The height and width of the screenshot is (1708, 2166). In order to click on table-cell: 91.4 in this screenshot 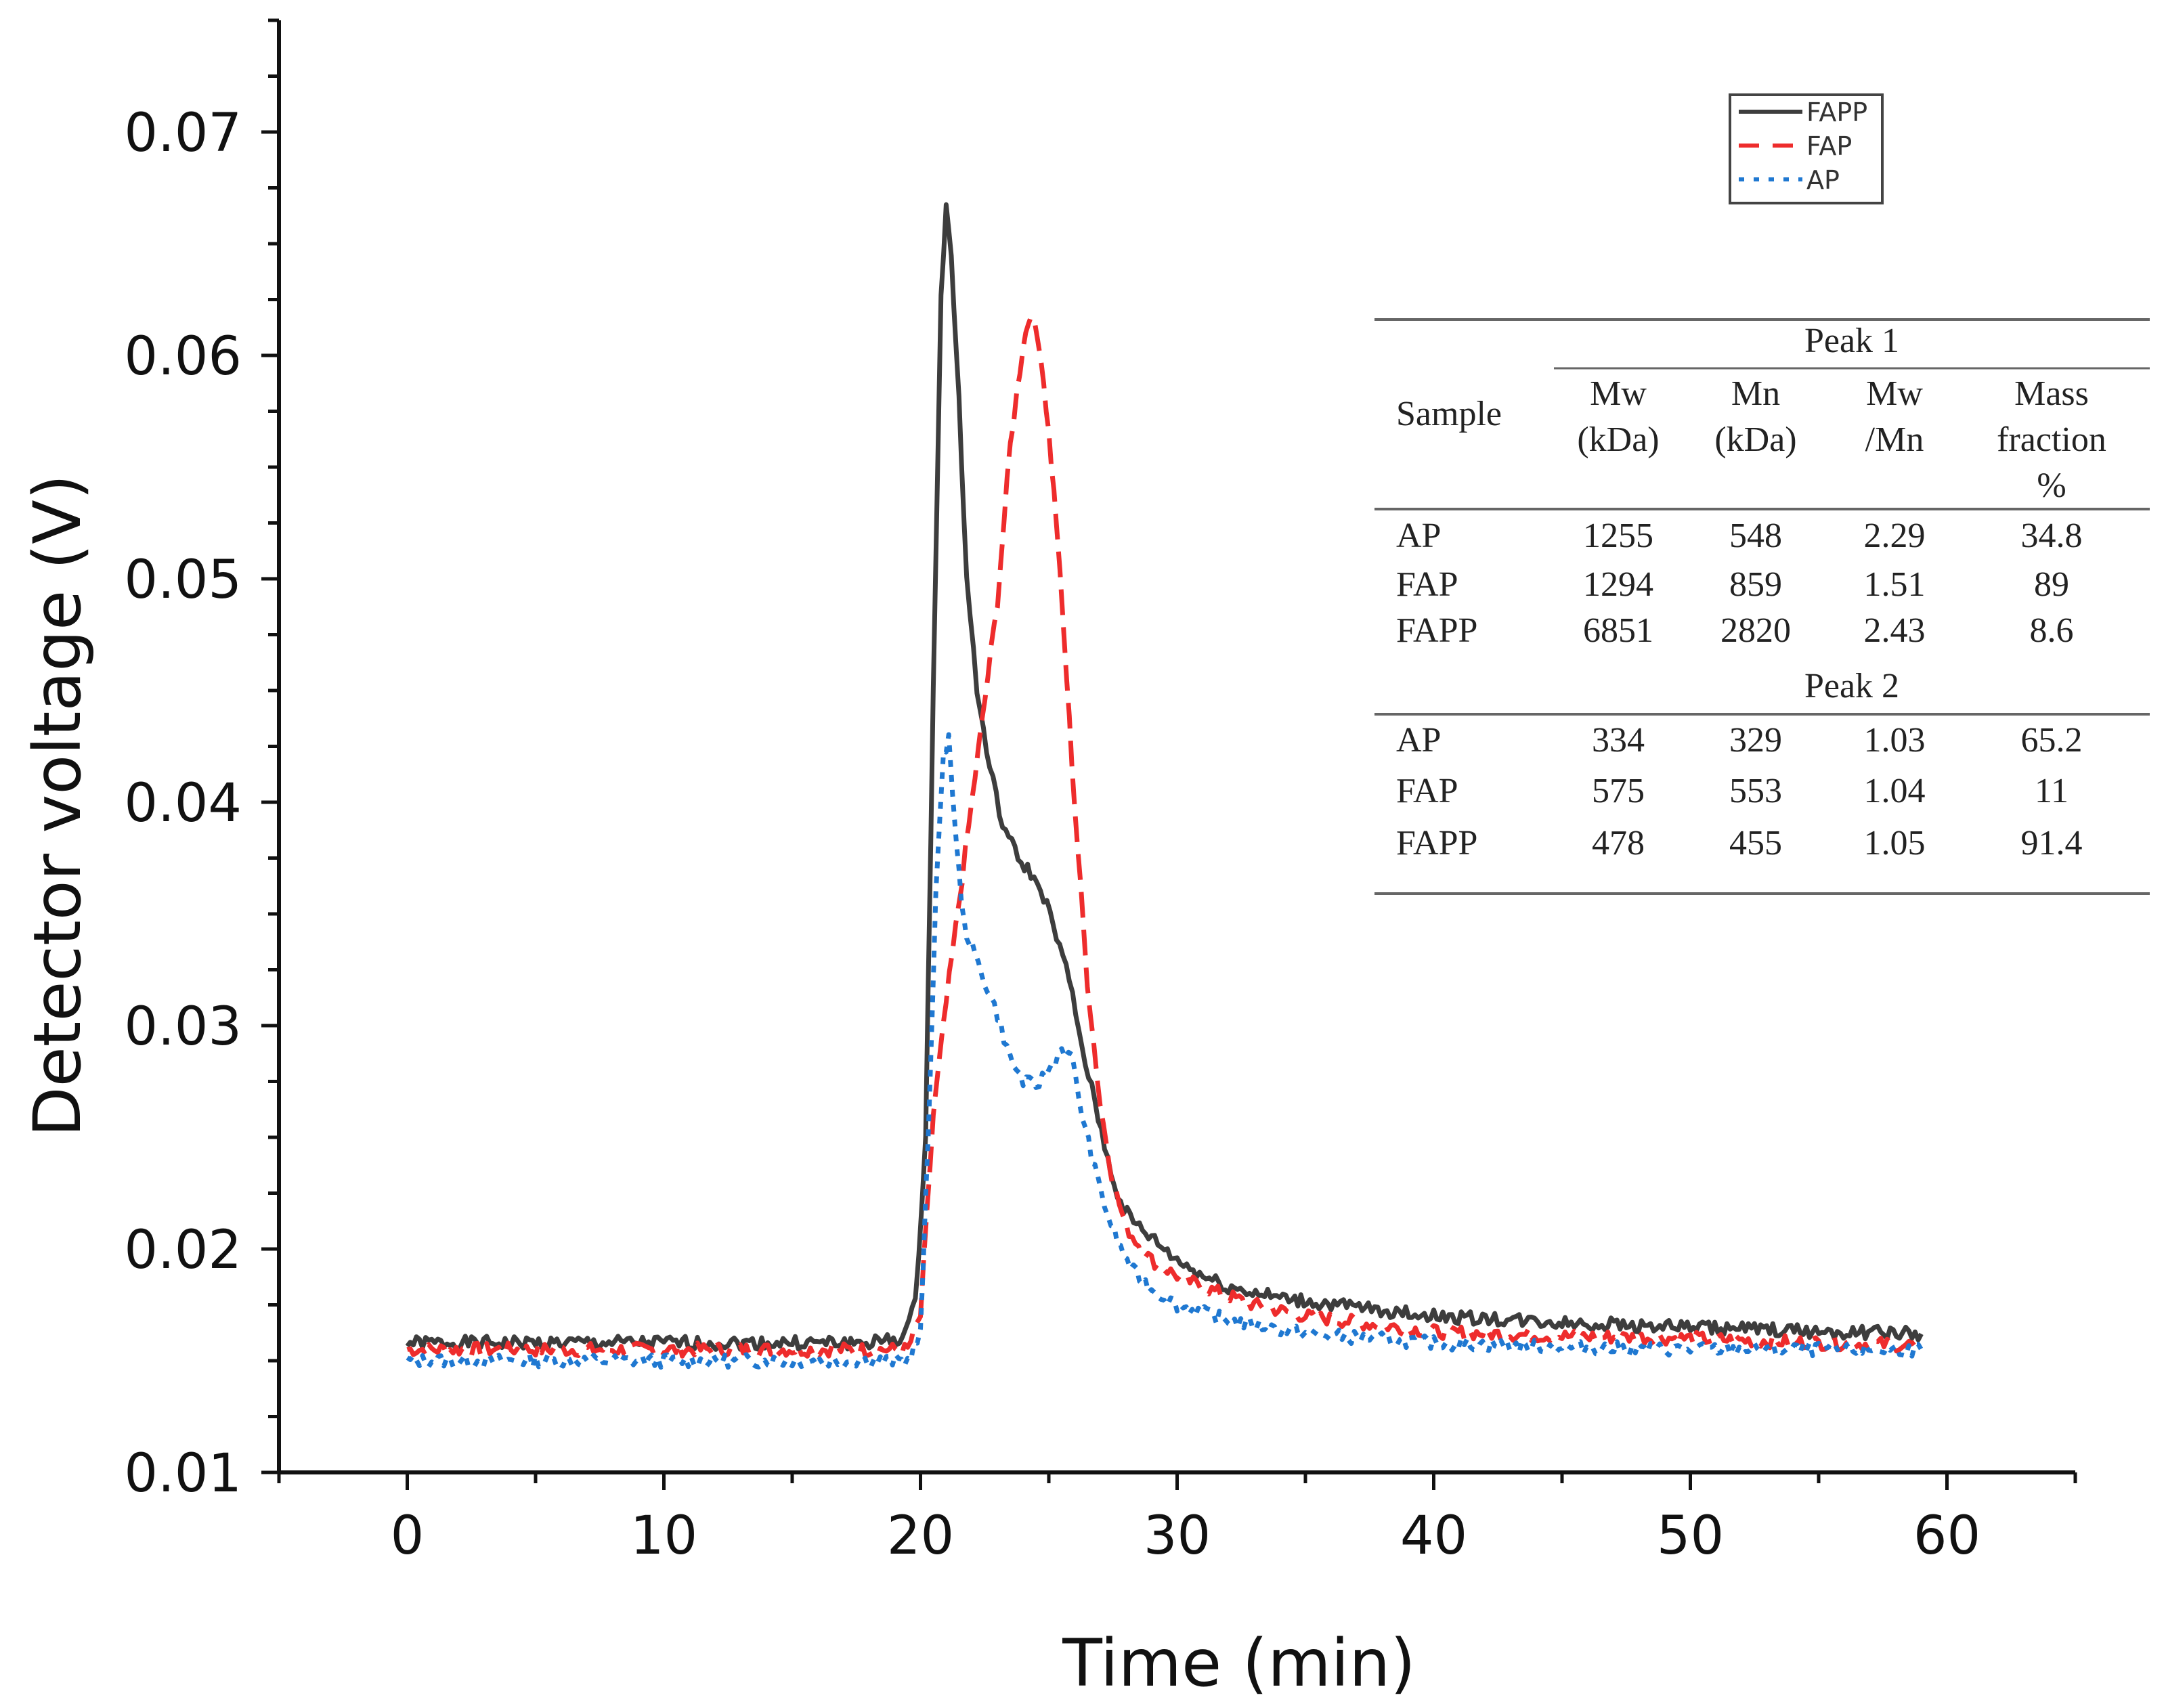, I will do `click(2052, 843)`.